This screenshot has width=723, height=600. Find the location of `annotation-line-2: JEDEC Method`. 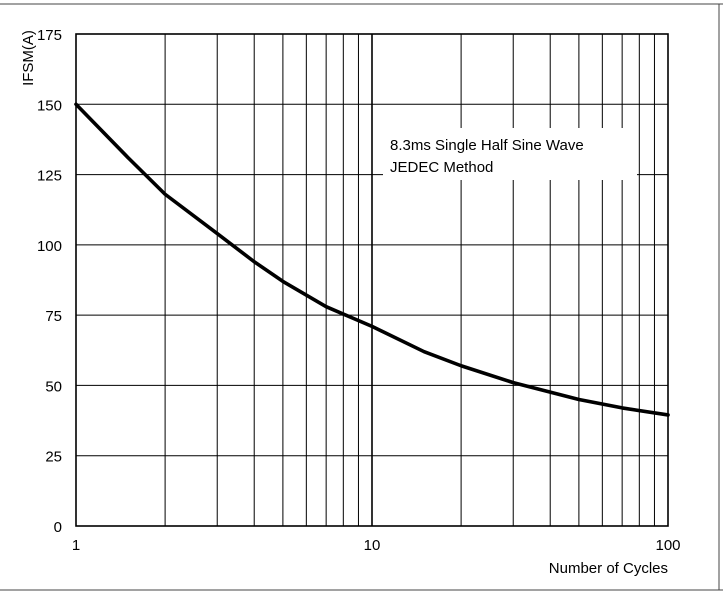

annotation-line-2: JEDEC Method is located at coordinates (441, 167).